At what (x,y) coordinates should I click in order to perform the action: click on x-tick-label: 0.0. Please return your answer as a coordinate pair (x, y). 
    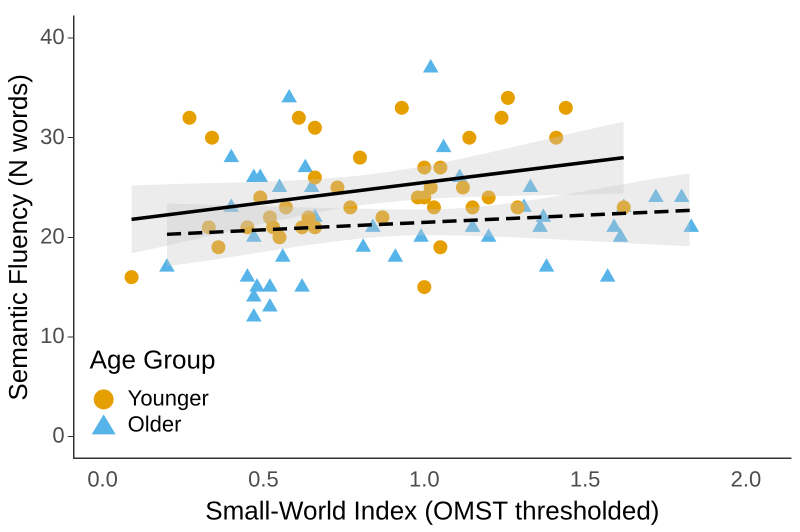
    Looking at the image, I should click on (102, 479).